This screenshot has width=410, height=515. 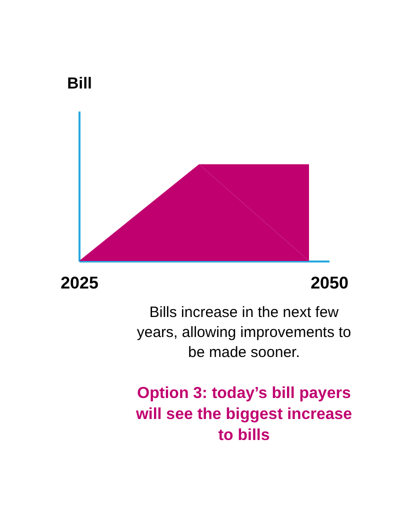 What do you see at coordinates (243, 414) in the screenshot?
I see `text: Option 3: today’s bill payers will see the biggest increase to bills` at bounding box center [243, 414].